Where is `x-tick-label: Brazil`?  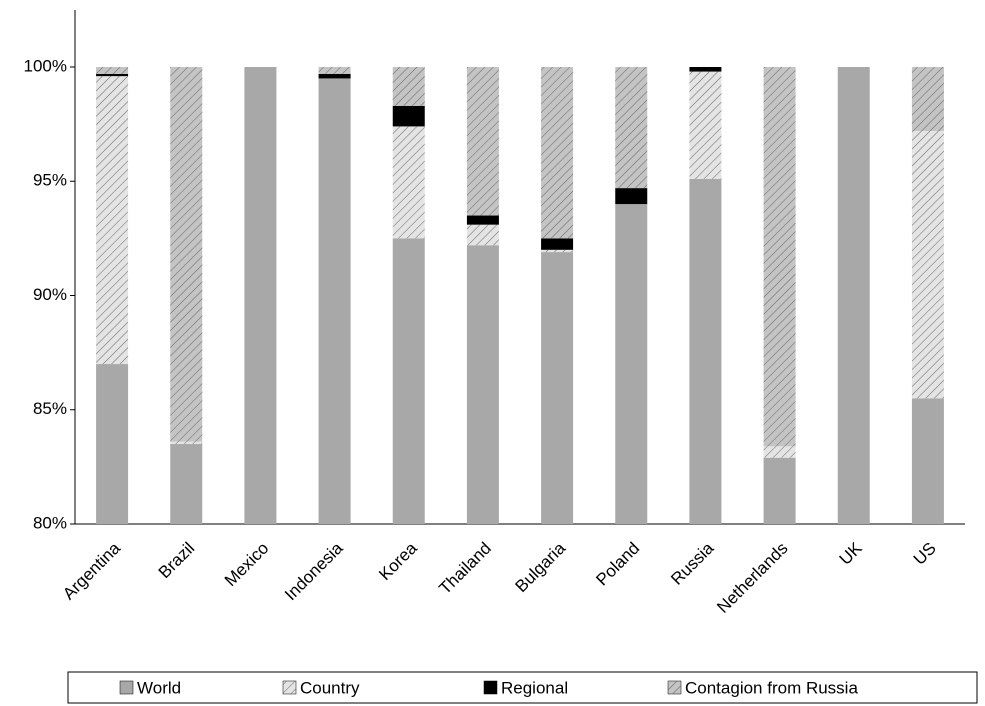 x-tick-label: Brazil is located at coordinates (176, 560).